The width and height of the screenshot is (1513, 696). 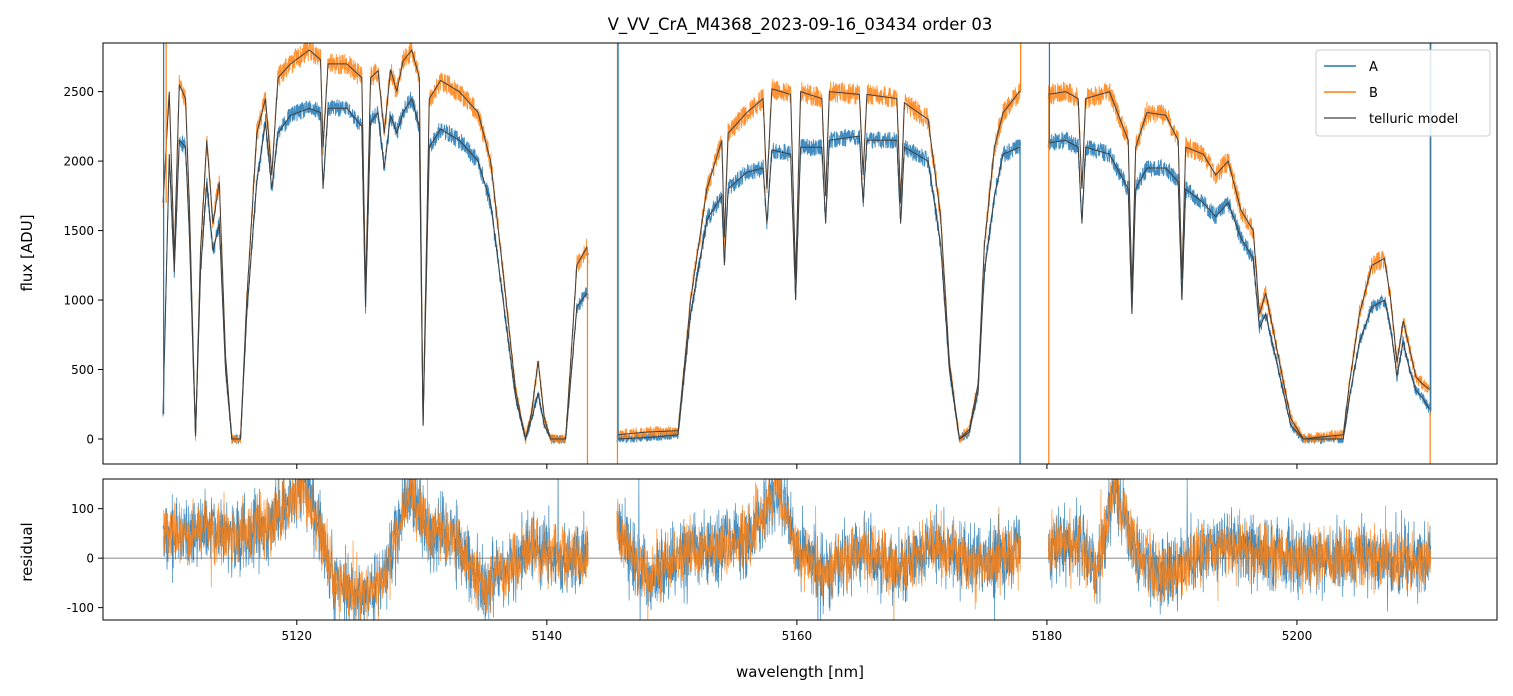 I want to click on x-tick-label-1: 5120, so click(x=297, y=636).